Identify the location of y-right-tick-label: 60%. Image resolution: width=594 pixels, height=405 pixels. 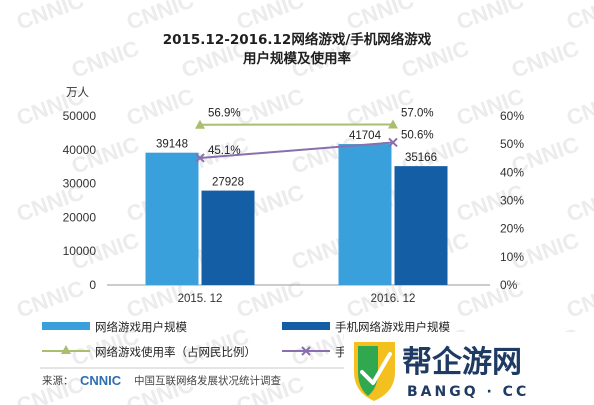
(512, 116).